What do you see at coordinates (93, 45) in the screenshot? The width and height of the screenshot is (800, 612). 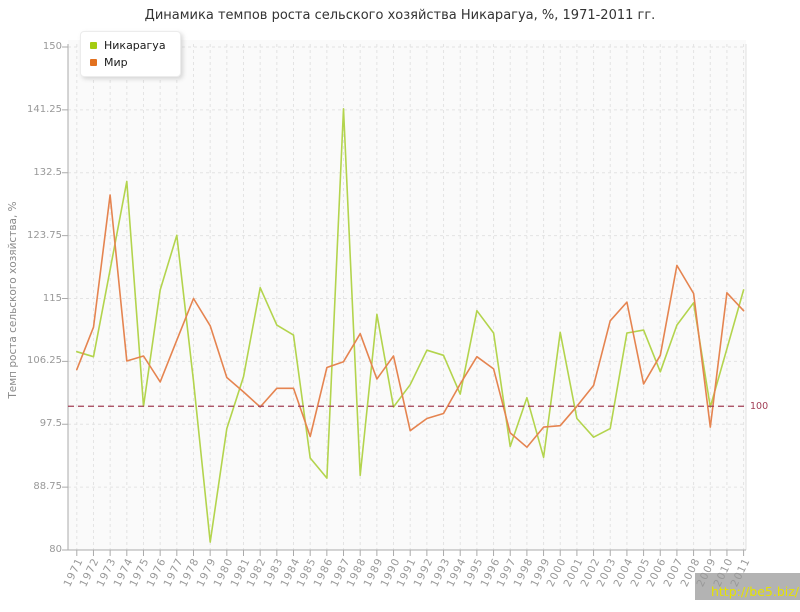 I see `legend-marker-nicaragua-icon` at bounding box center [93, 45].